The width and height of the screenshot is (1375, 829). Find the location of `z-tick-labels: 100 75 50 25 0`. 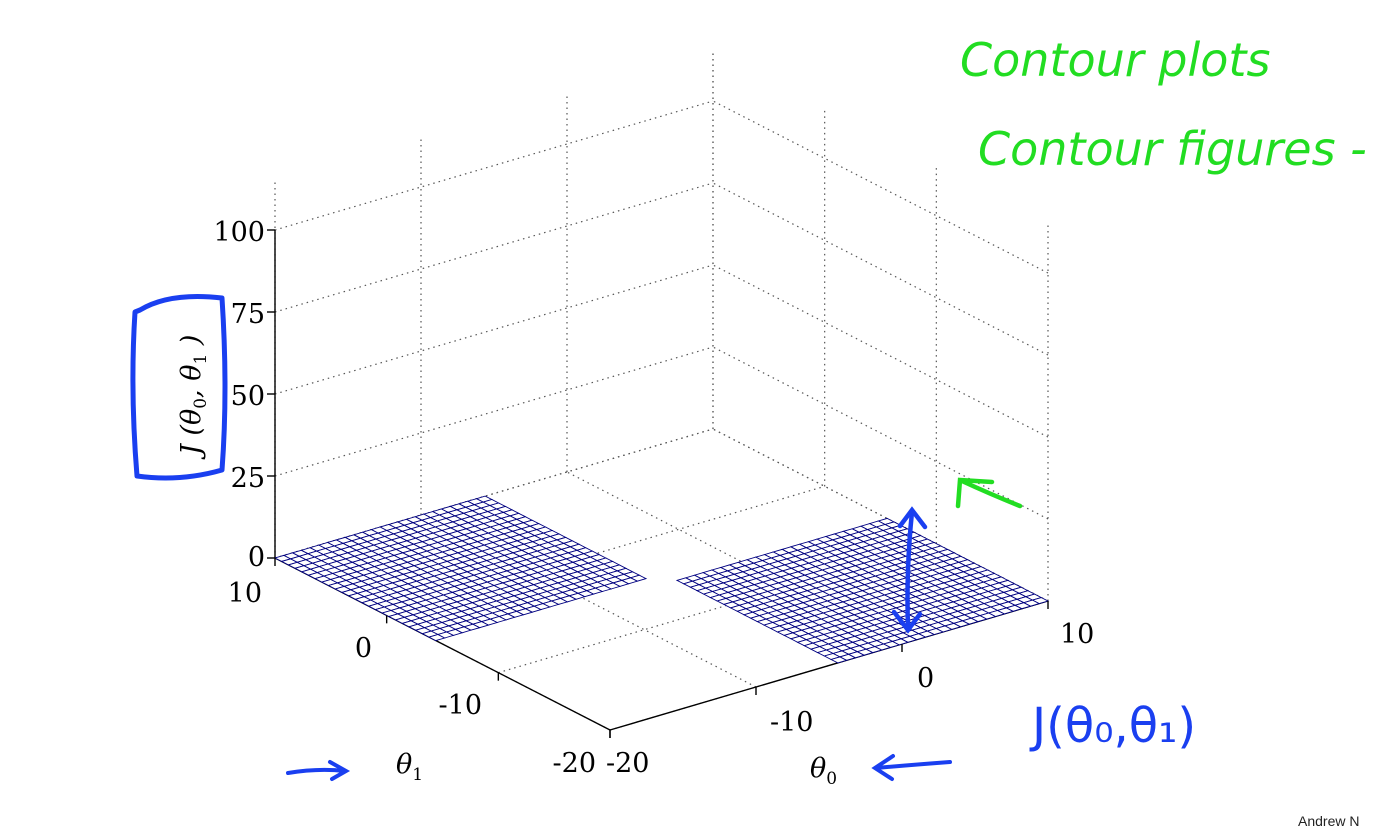

z-tick-labels: 100 75 50 25 0 is located at coordinates (239, 395).